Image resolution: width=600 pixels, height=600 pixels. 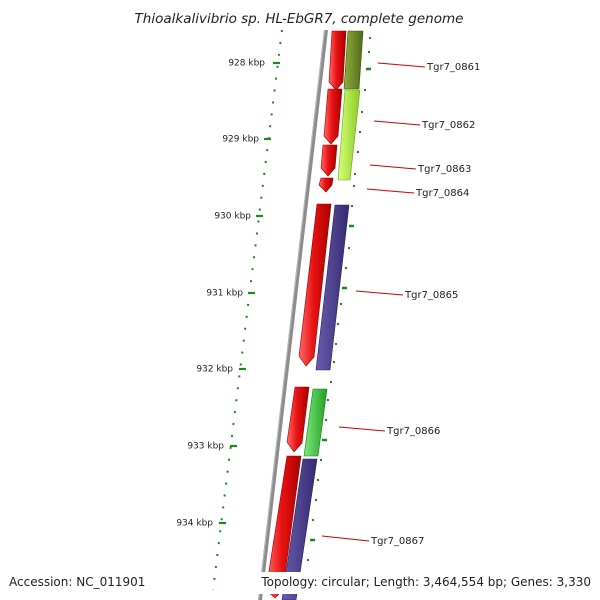 I want to click on ruler-label: 929 kbp, so click(x=240, y=140).